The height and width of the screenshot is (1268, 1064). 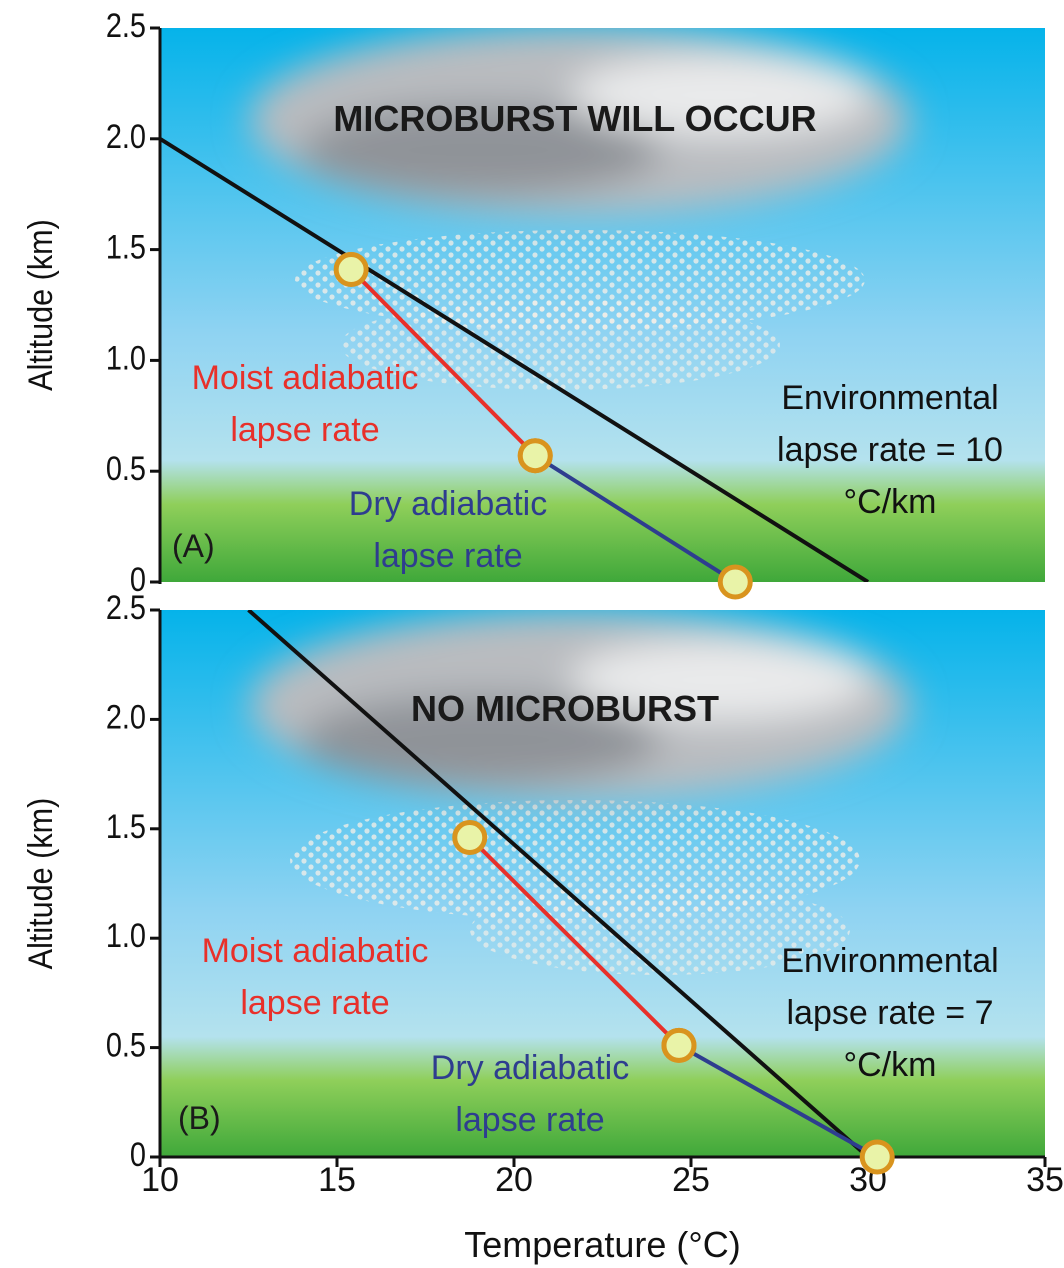 What do you see at coordinates (514, 1180) in the screenshot?
I see `x-tick-label: 20` at bounding box center [514, 1180].